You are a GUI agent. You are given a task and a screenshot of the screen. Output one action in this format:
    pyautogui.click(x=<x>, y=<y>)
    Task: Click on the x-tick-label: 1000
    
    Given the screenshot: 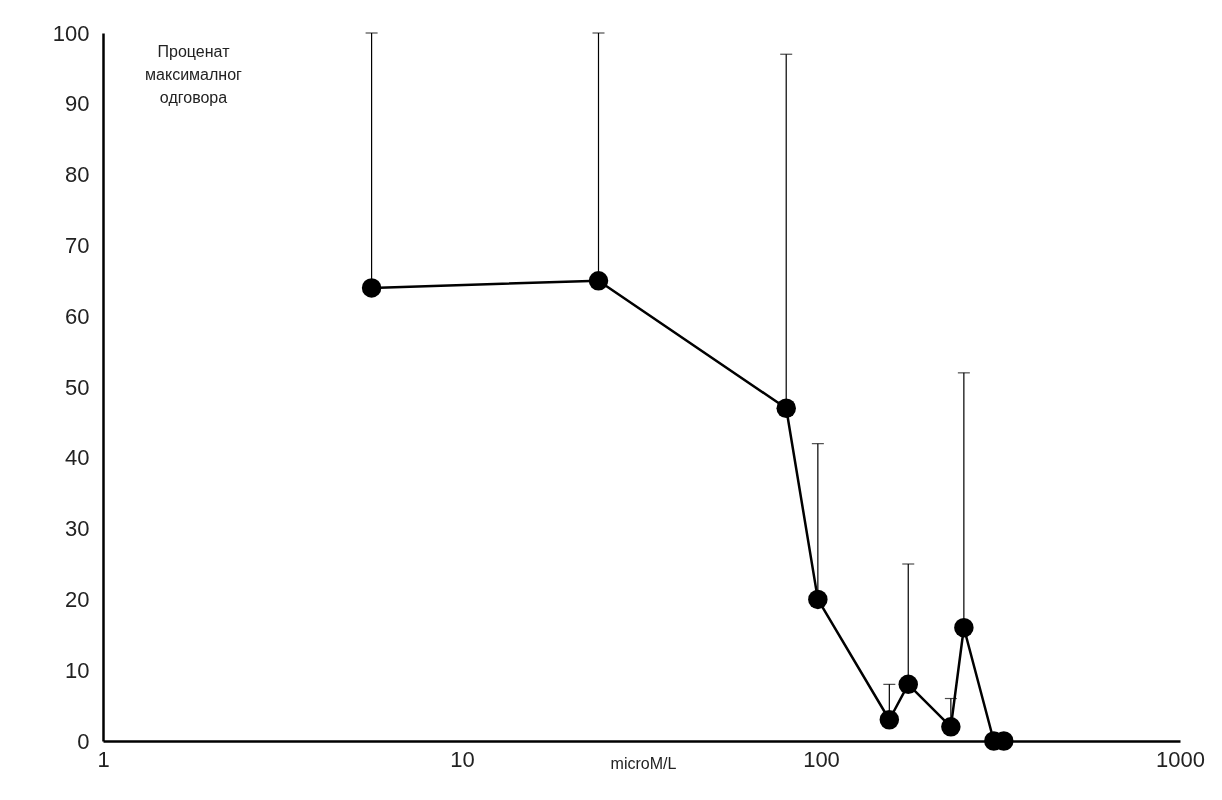 What is the action you would take?
    pyautogui.click(x=1180, y=759)
    